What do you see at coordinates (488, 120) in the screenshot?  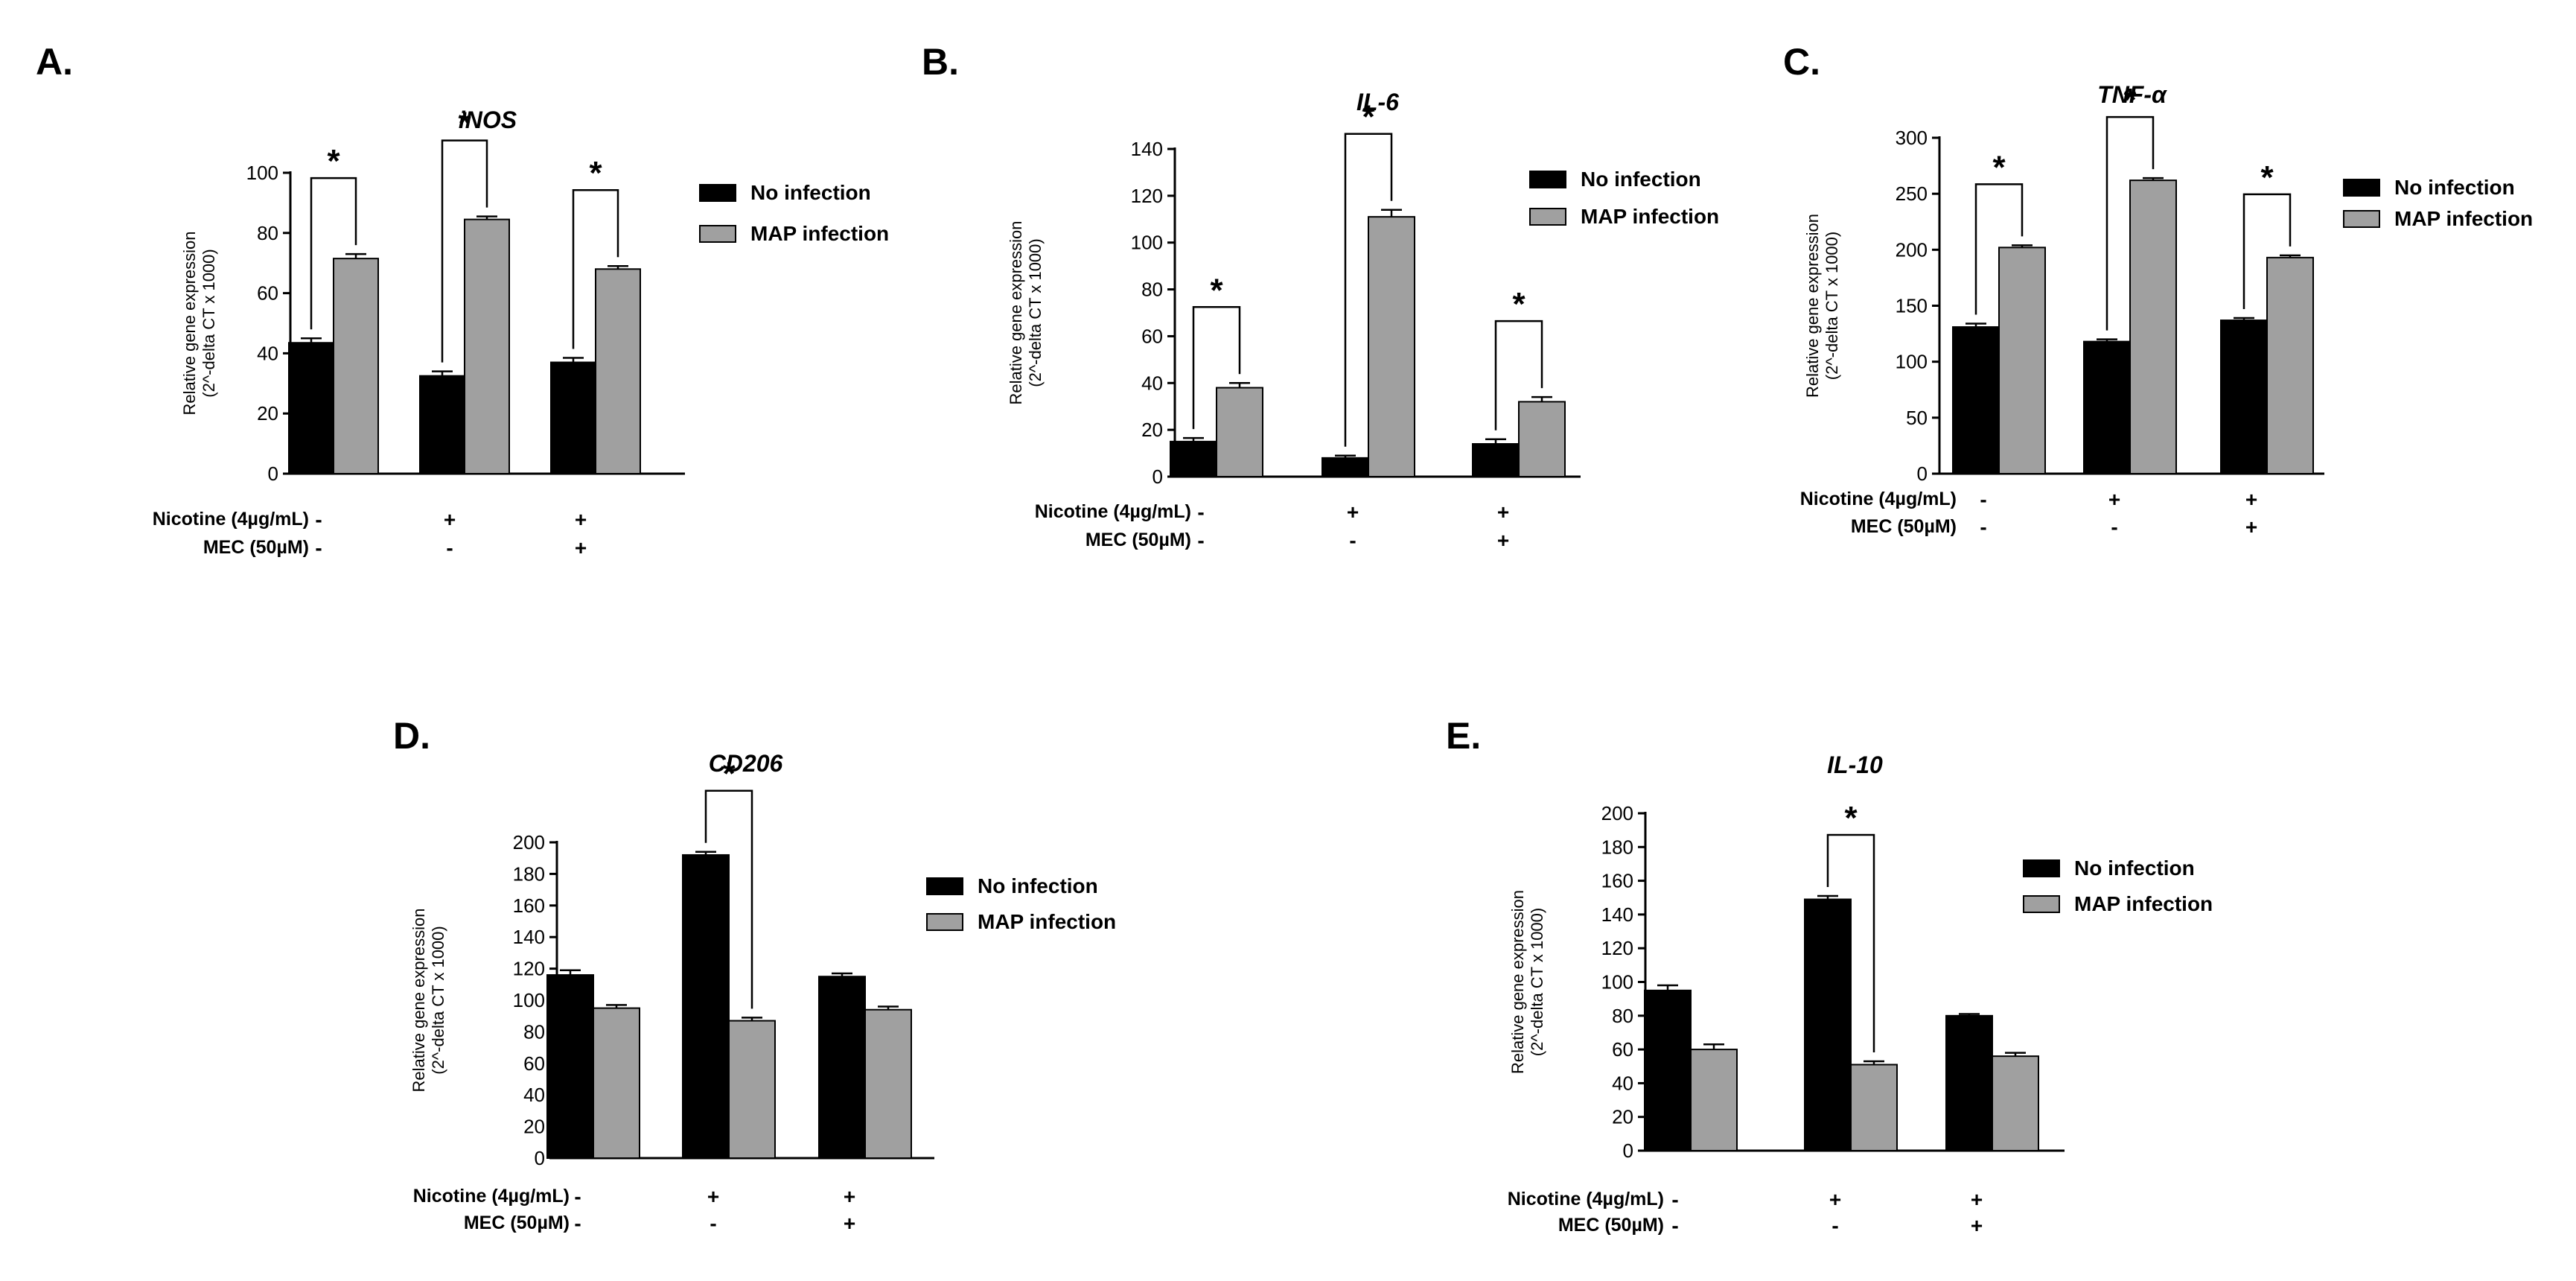 I see `chart-title: iNOS` at bounding box center [488, 120].